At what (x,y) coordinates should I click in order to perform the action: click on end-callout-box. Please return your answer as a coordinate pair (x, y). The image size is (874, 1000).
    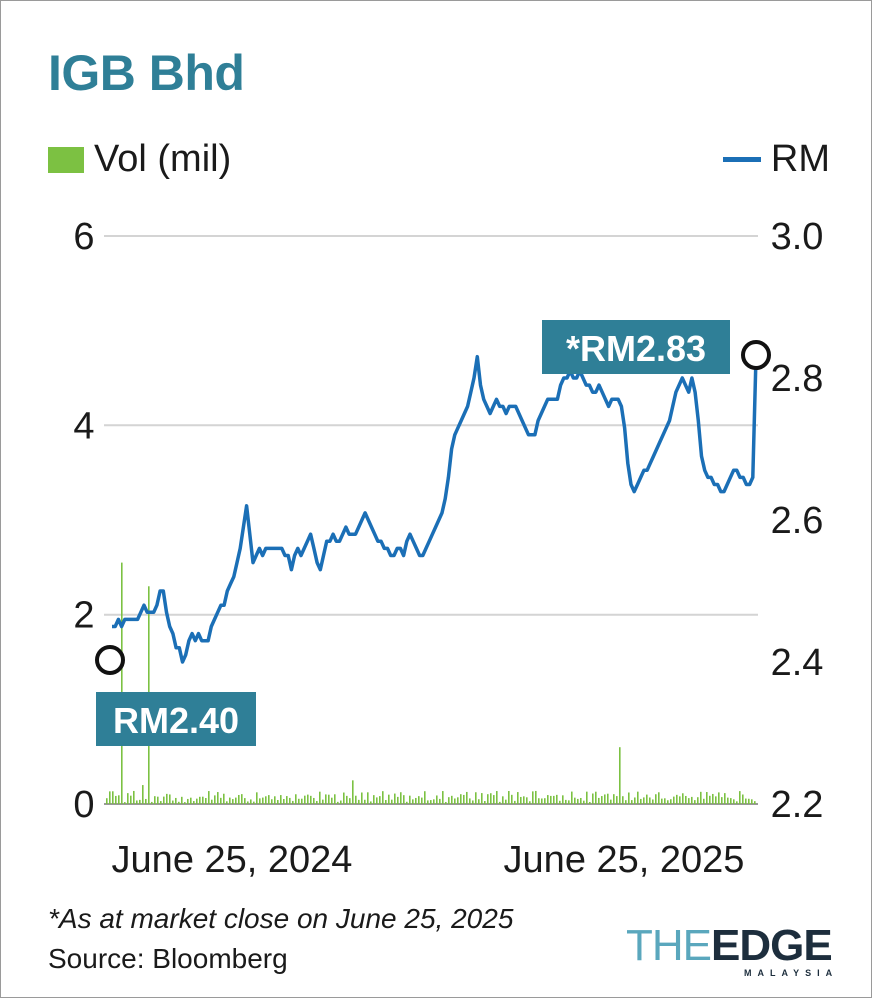
    Looking at the image, I should click on (636, 347).